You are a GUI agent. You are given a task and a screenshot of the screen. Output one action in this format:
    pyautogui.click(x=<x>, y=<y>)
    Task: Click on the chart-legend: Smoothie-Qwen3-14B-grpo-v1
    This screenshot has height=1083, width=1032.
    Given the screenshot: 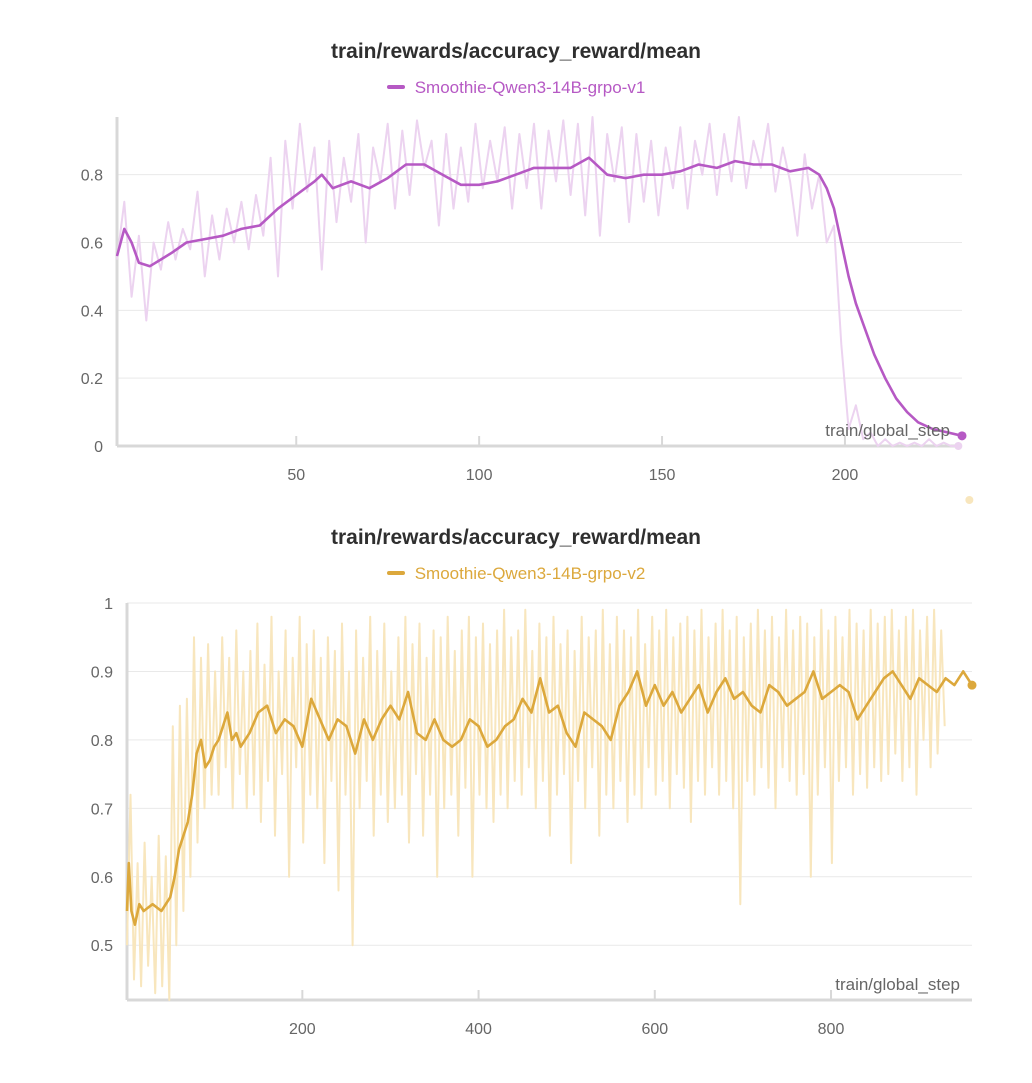 What is the action you would take?
    pyautogui.click(x=516, y=88)
    